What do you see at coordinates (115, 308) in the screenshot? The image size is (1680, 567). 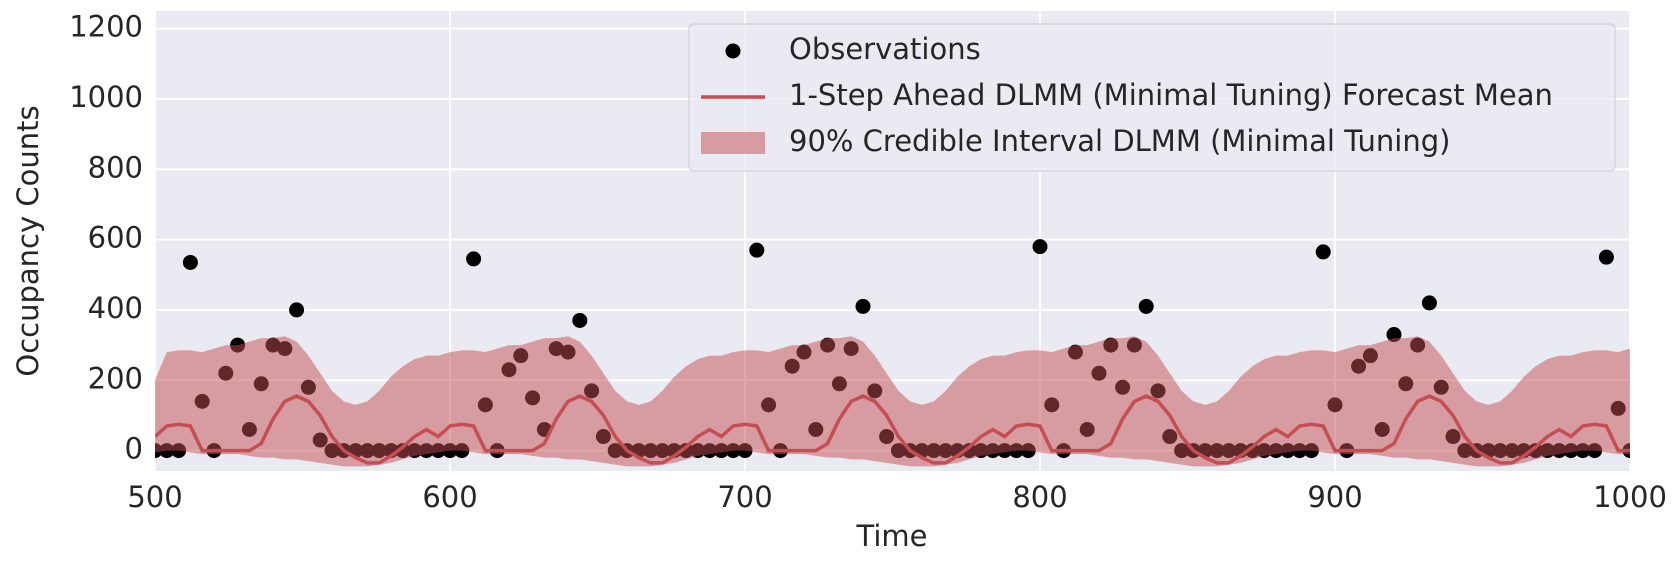 I see `y-tick-label: 400` at bounding box center [115, 308].